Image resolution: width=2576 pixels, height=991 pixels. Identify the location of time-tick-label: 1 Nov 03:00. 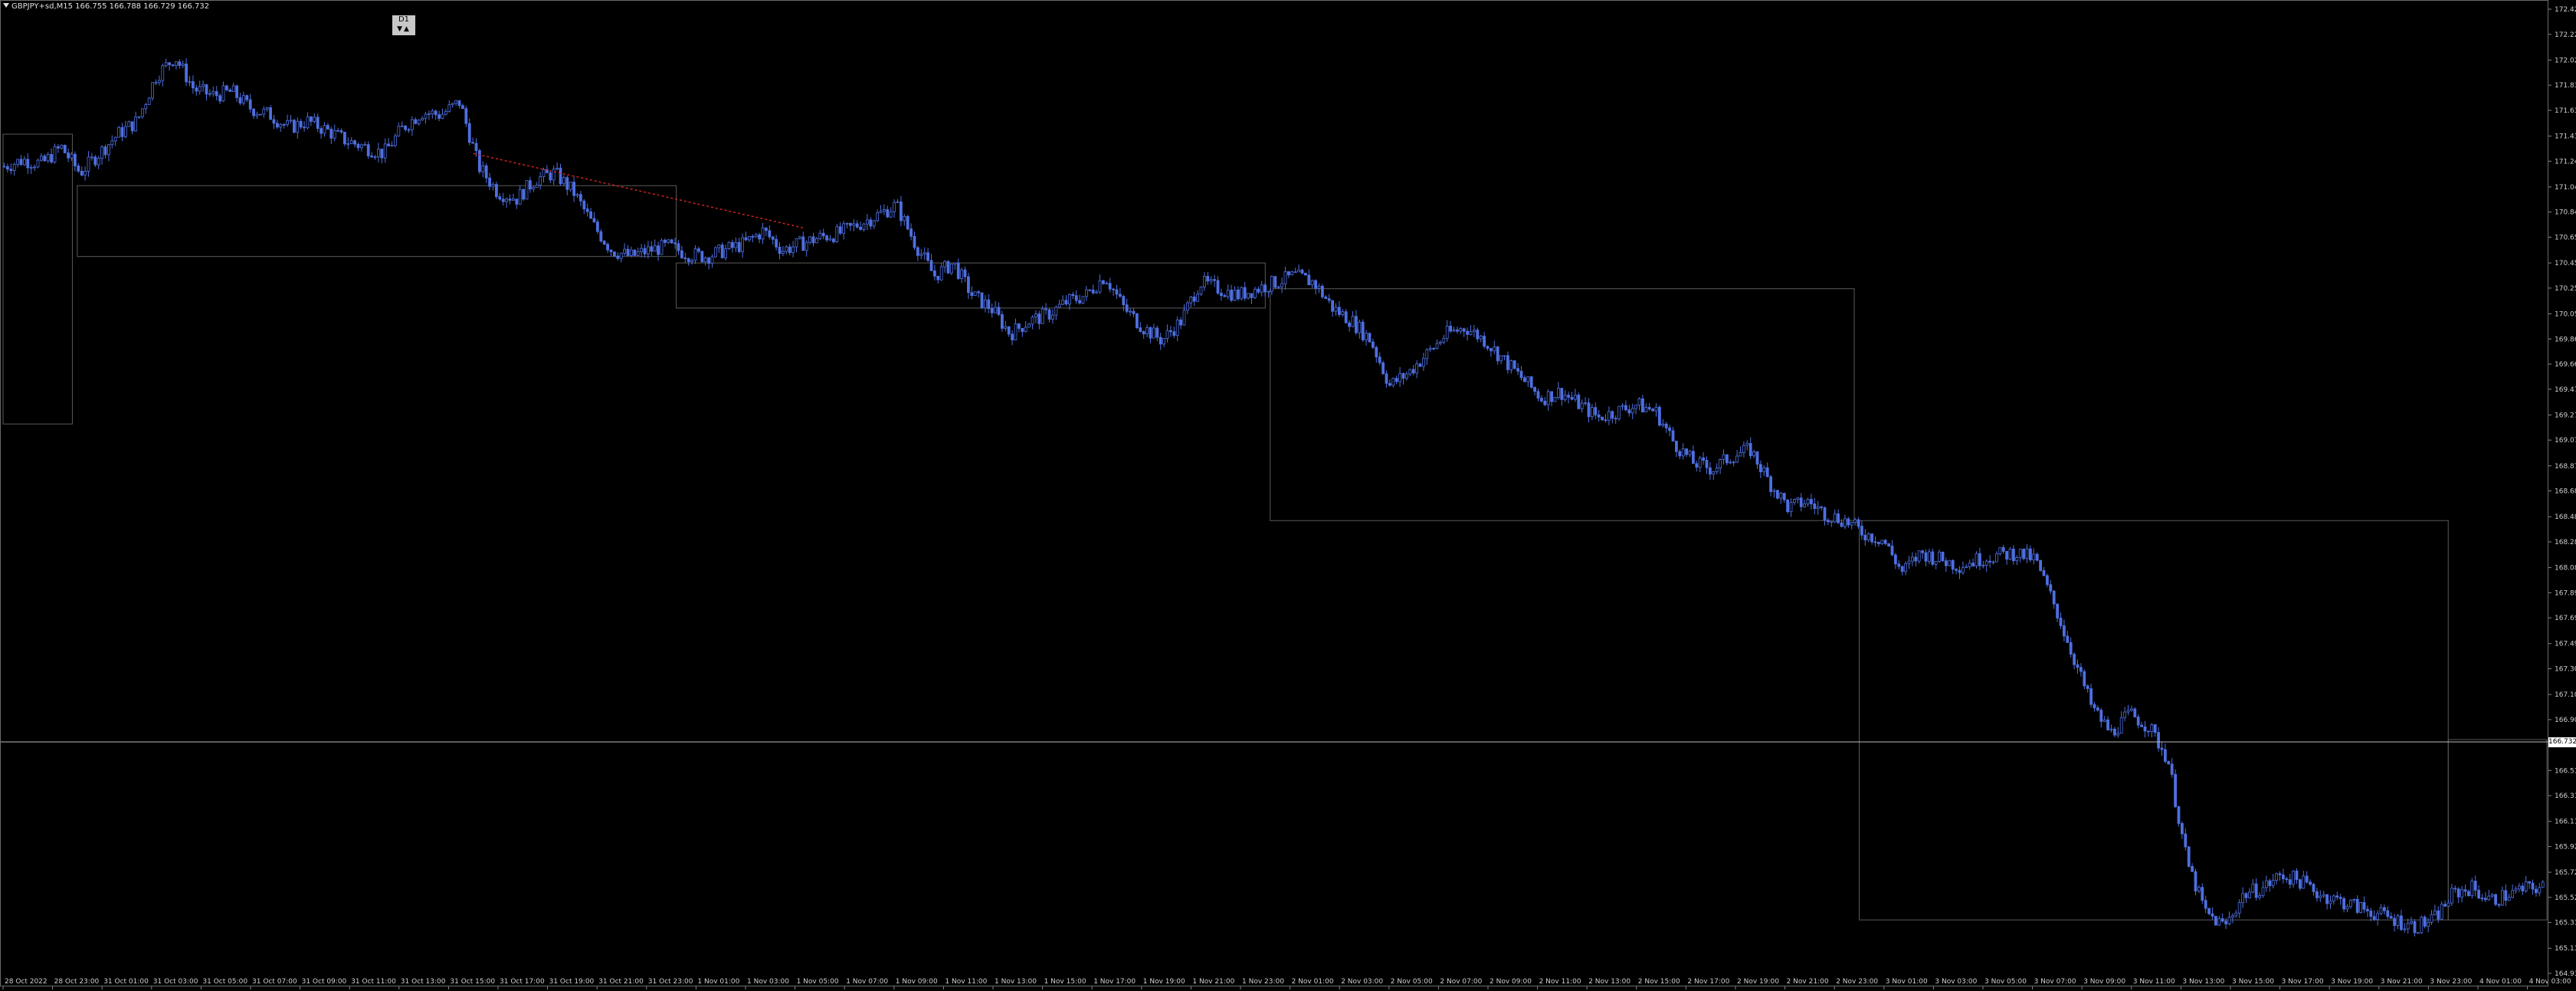
(768, 982).